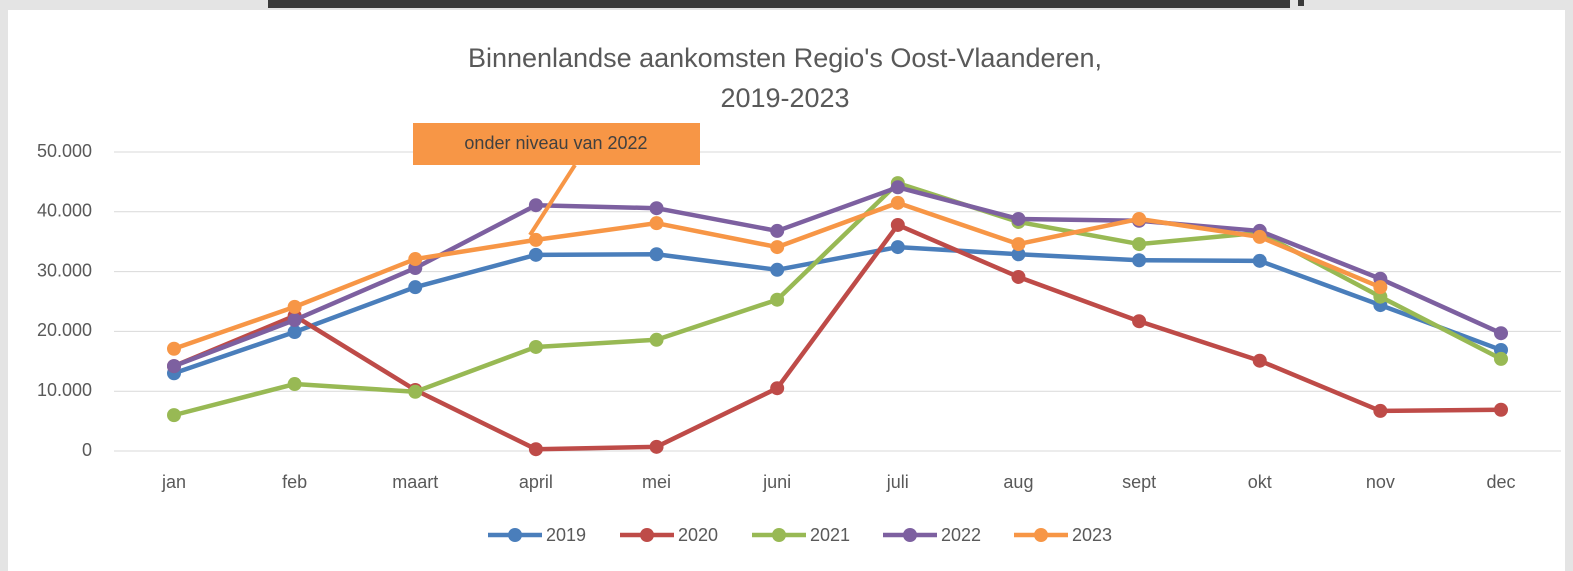 This screenshot has height=571, width=1573. Describe the element at coordinates (173, 482) in the screenshot. I see `x-tick-label: jan` at that location.